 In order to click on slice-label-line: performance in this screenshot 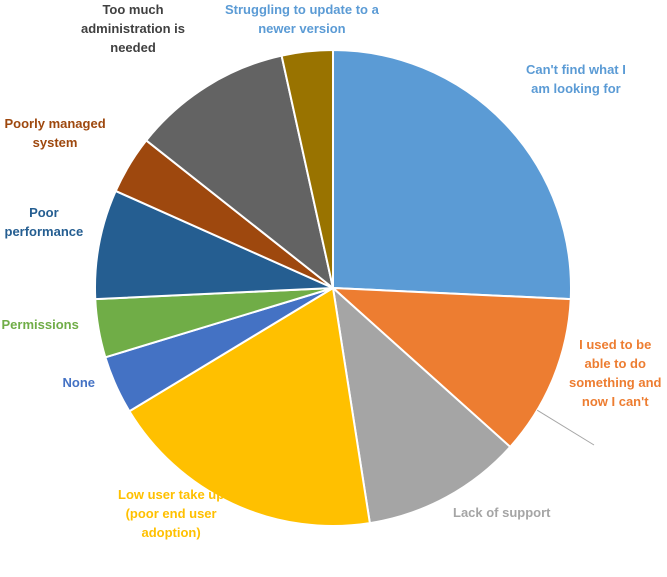, I will do `click(44, 231)`.